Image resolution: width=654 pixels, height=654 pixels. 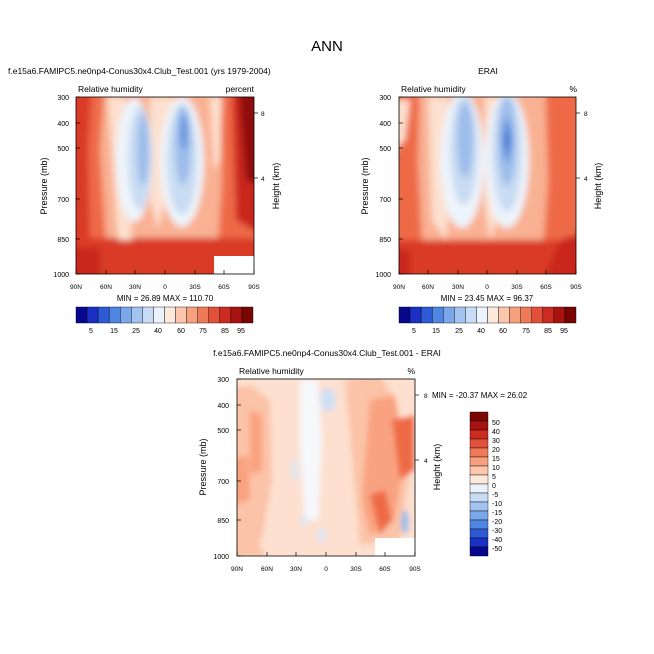 I want to click on colorbar-label: -15, so click(x=497, y=513).